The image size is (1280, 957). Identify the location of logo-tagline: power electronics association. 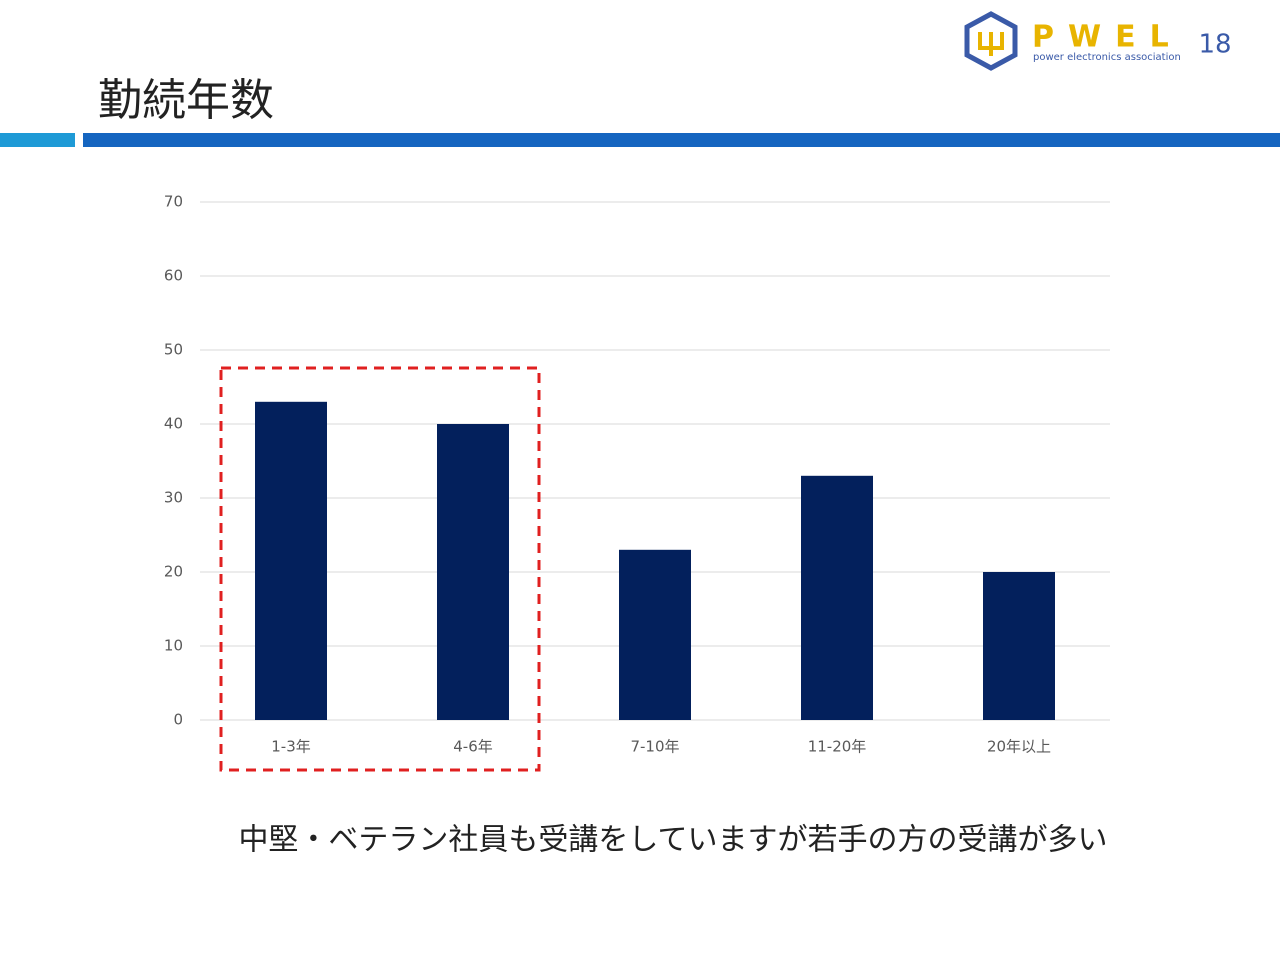
(1107, 57).